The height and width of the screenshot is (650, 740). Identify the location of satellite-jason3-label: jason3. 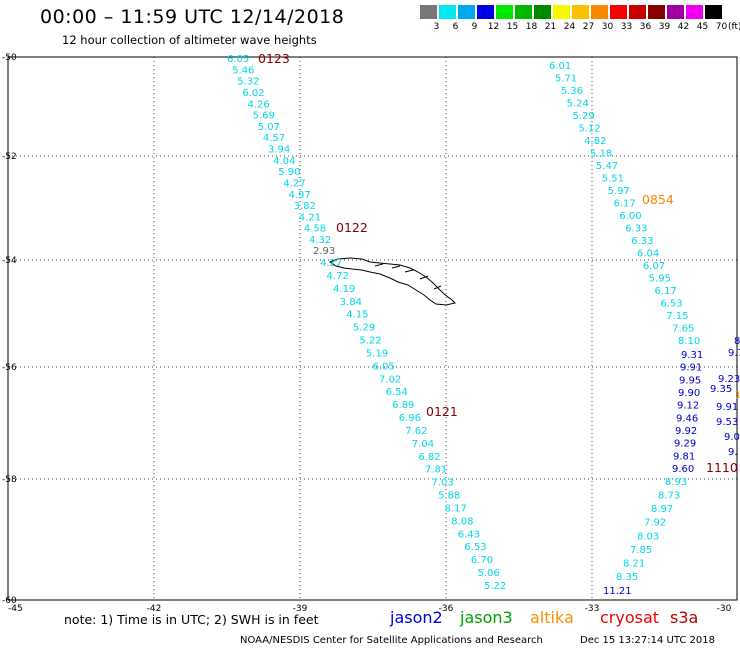
(486, 617).